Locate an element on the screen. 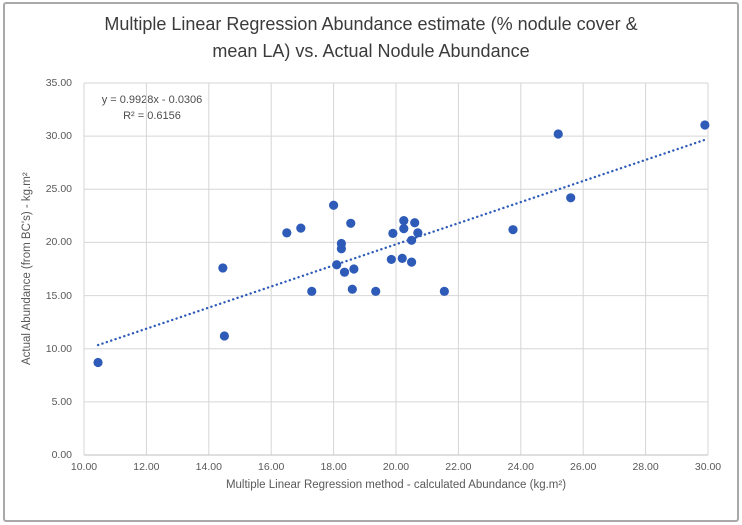  y-tick-label: 0.00 is located at coordinates (61, 455).